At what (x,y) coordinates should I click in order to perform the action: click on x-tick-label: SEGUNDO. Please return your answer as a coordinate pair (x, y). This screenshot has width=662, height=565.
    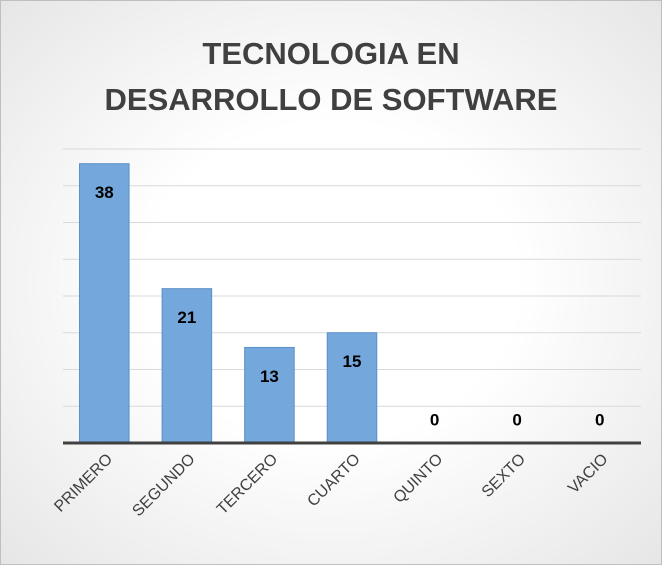
    Looking at the image, I should click on (163, 485).